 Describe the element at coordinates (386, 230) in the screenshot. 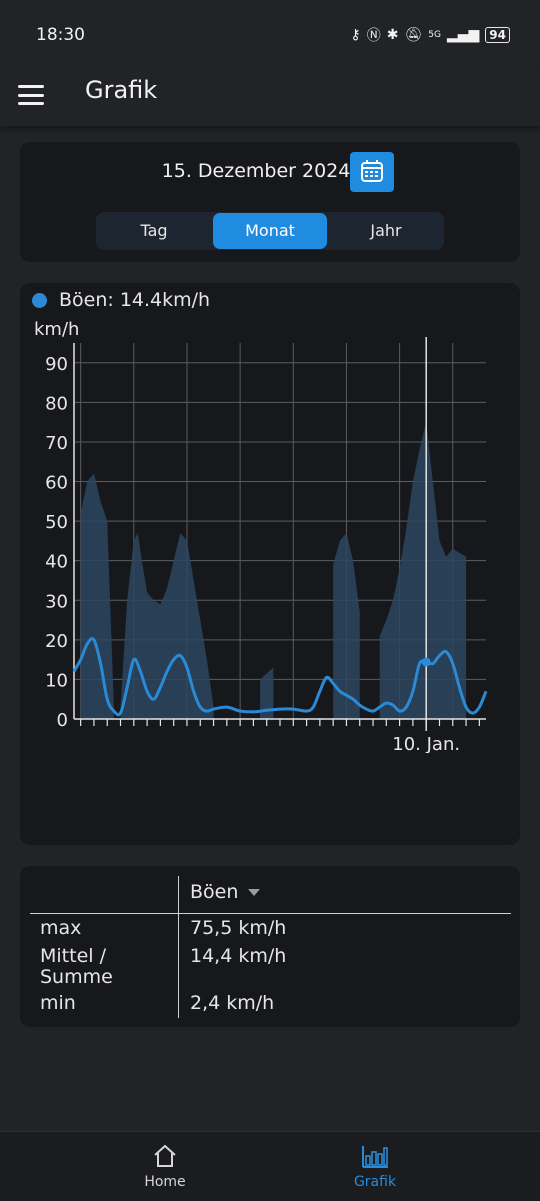

I see `tab-jahr: Jahr` at that location.